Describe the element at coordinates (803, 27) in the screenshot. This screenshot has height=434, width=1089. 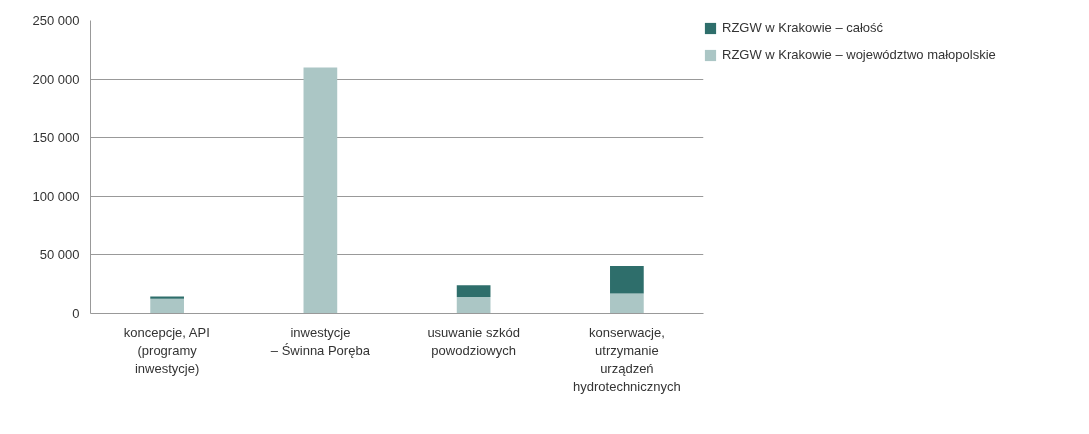
I see `legend-label: RZGW w Krakowie – całość` at that location.